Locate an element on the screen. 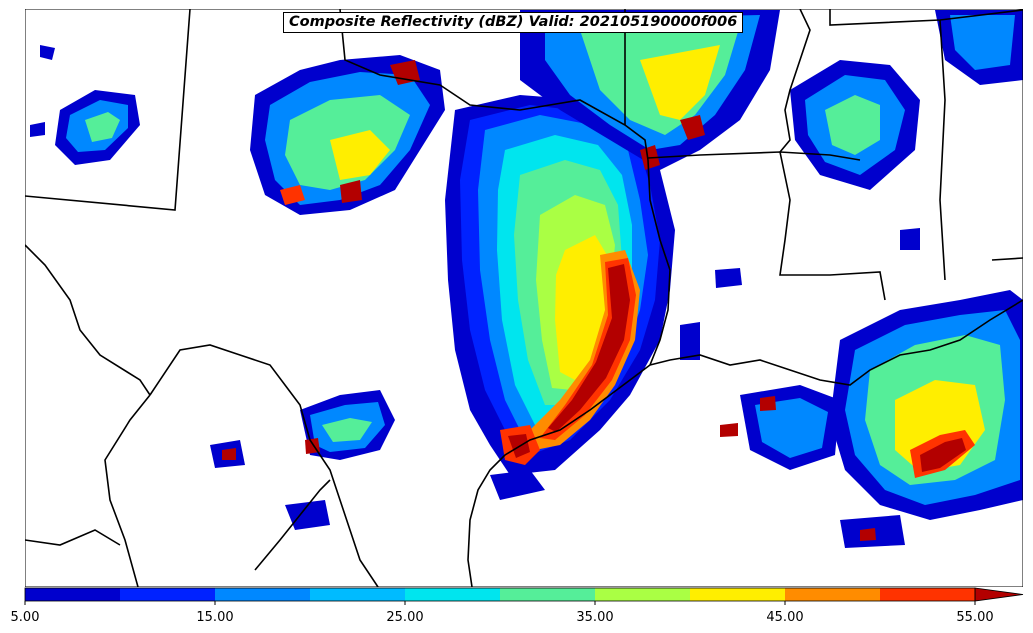 The width and height of the screenshot is (1033, 633). reflectivity-main-line is located at coordinates (560, 285).